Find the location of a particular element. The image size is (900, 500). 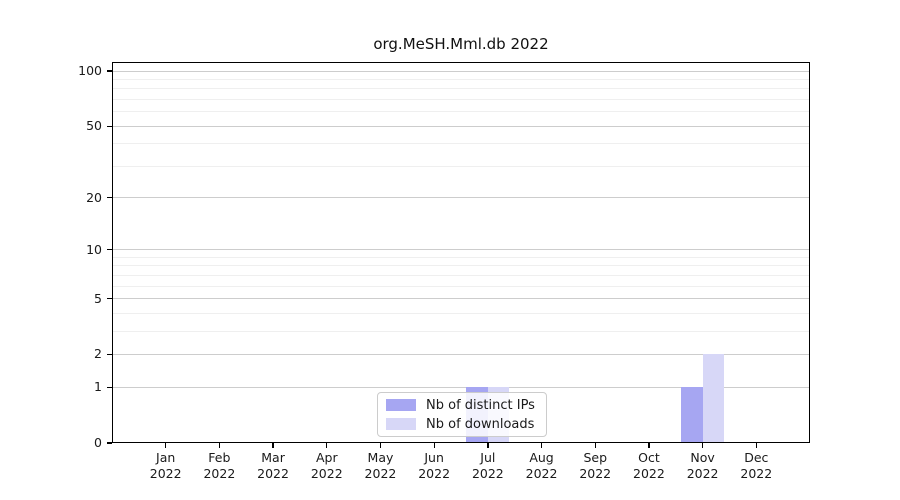

x-tick-label: May 2022 is located at coordinates (380, 465).